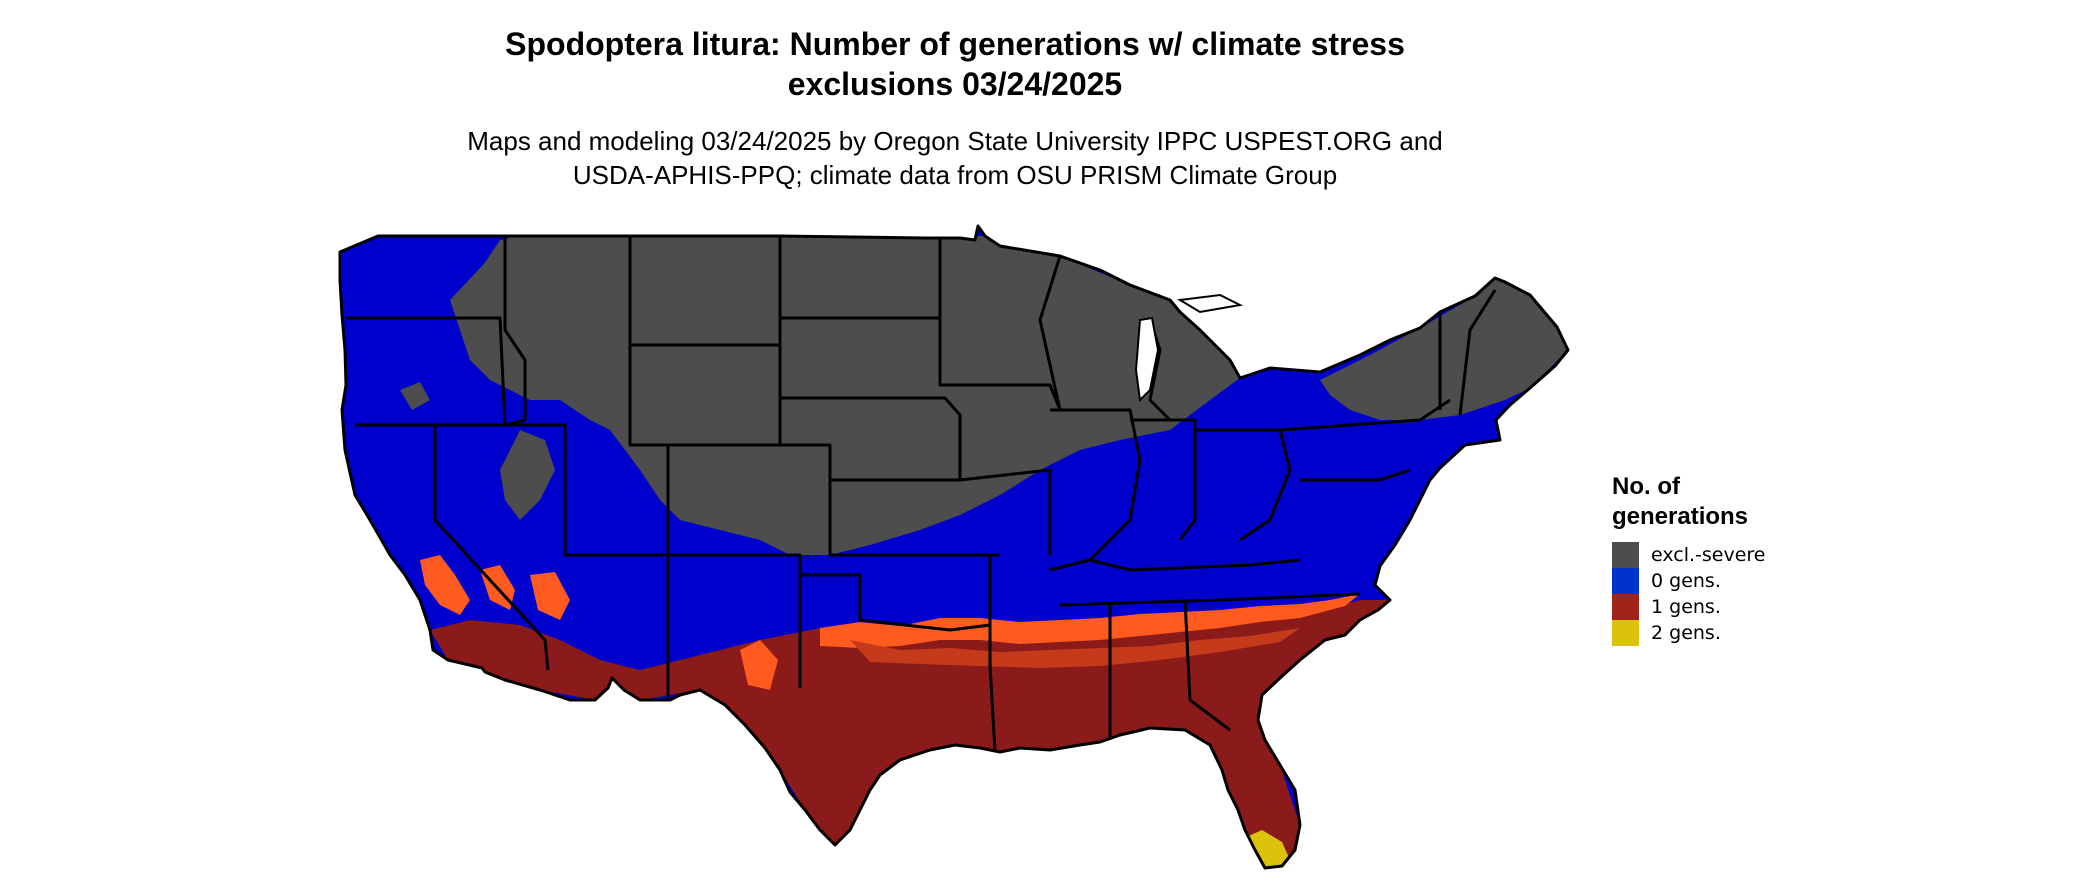 The height and width of the screenshot is (892, 2100). What do you see at coordinates (550, 596) in the screenshot?
I see `one-gen-patch-mojave` at bounding box center [550, 596].